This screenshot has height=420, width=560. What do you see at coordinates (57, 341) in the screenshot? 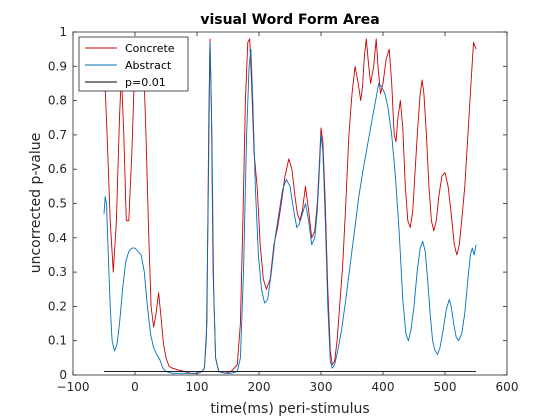
I see `y-tick-label: 0.1` at bounding box center [57, 341].